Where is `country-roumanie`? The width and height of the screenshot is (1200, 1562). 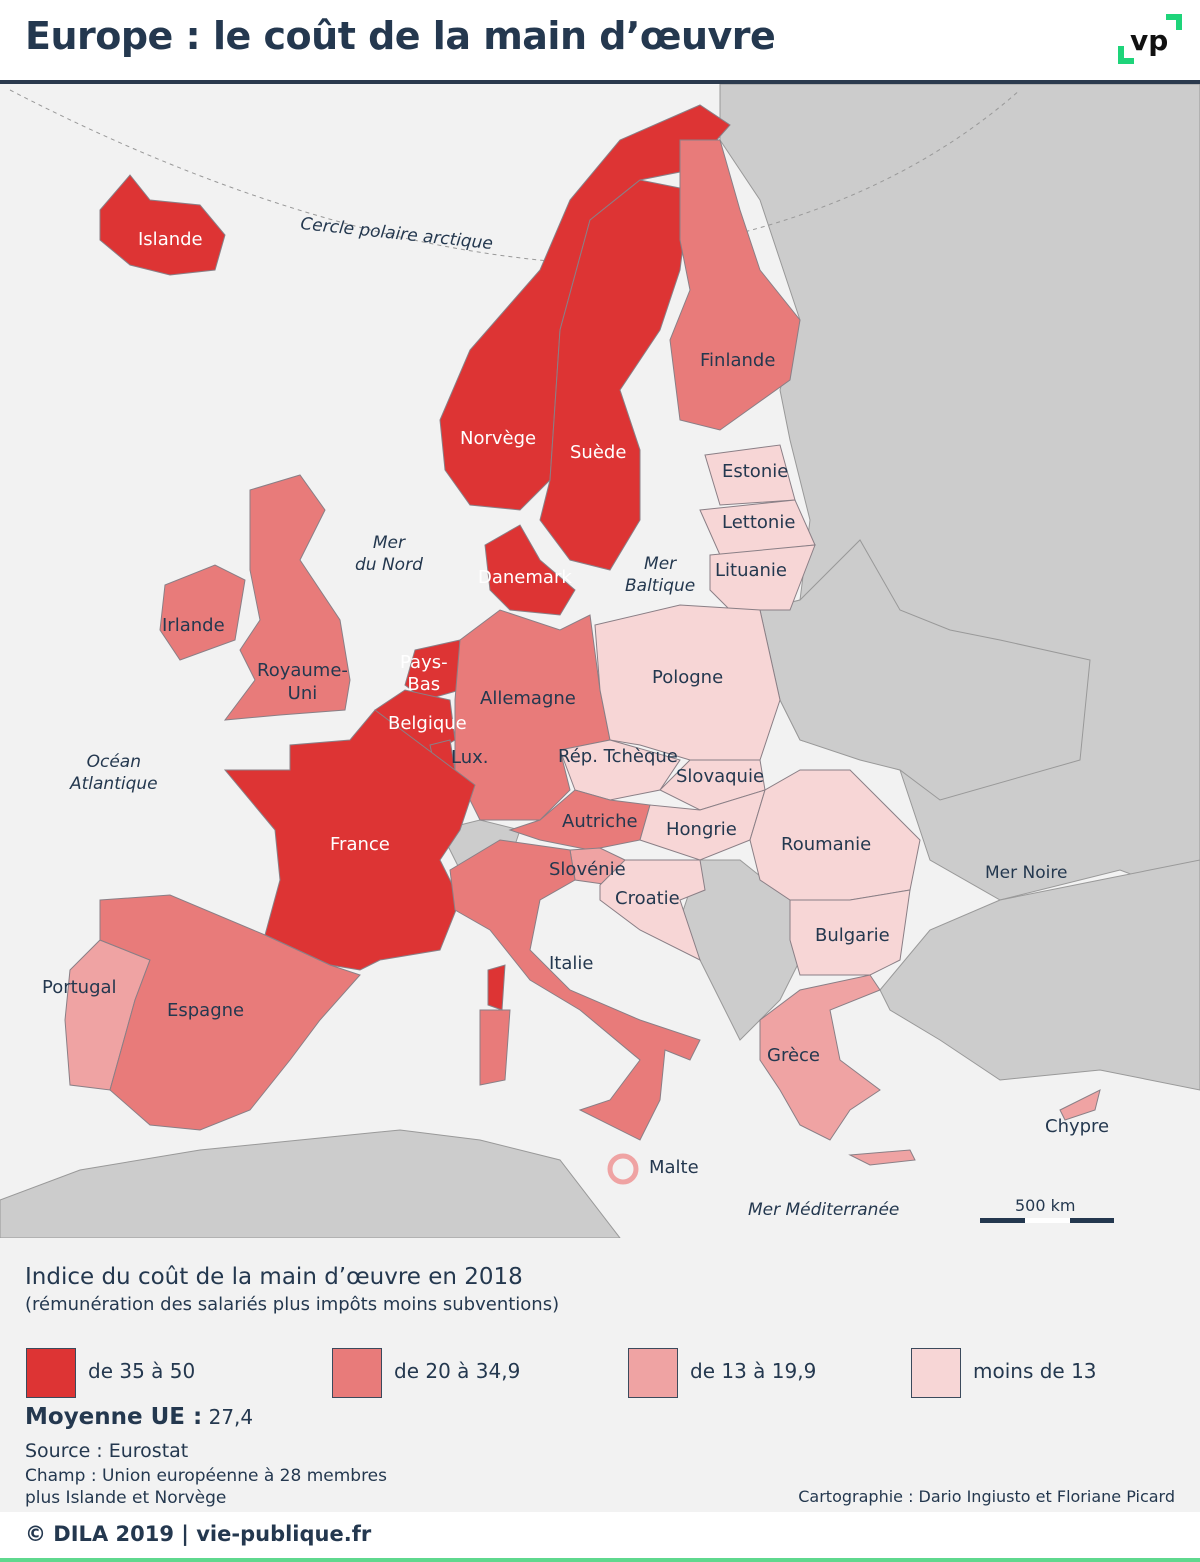
country-roumanie is located at coordinates (835, 835).